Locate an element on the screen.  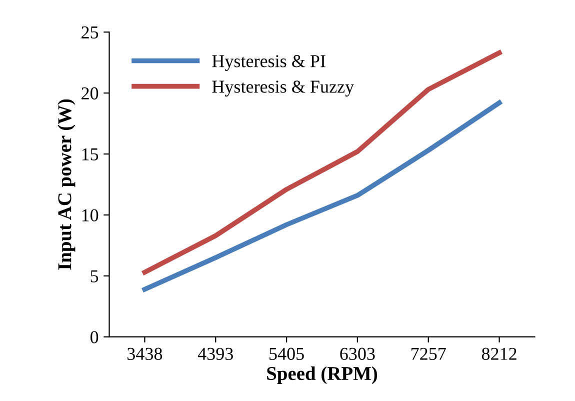
y-tick-label: 15 is located at coordinates (90, 154).